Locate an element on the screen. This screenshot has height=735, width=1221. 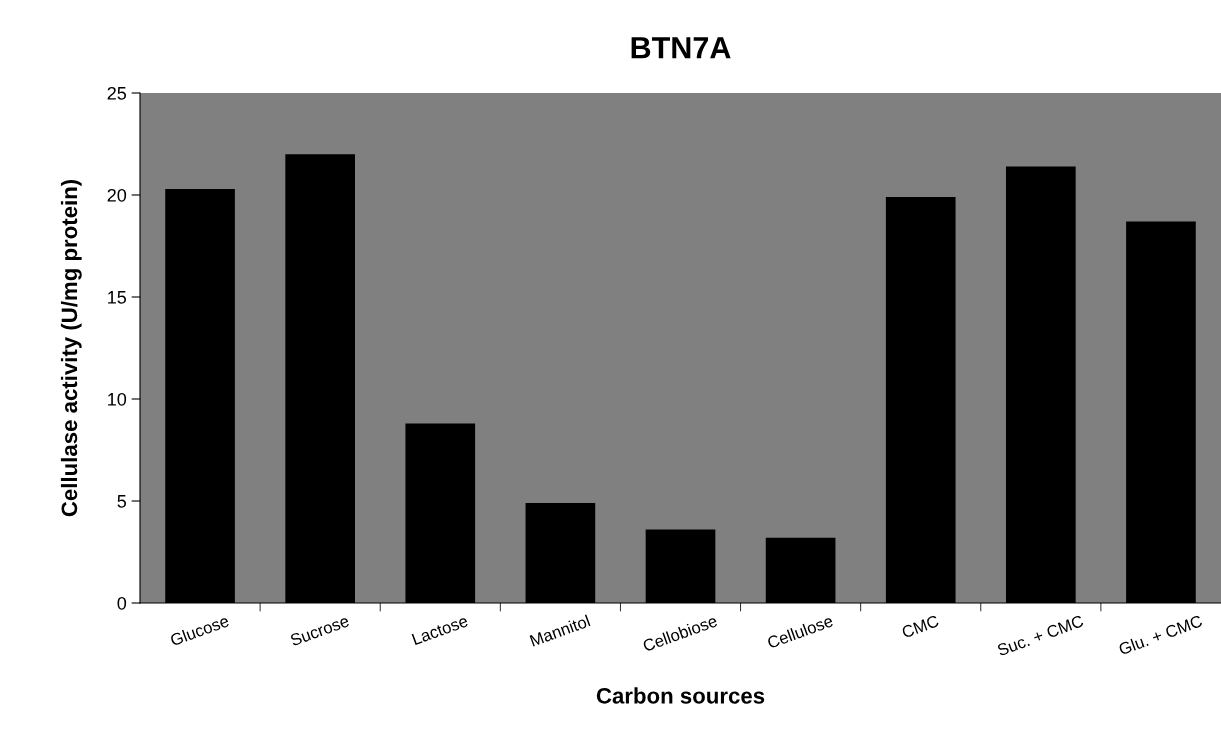
y-tick-label: 25 is located at coordinates (117, 93).